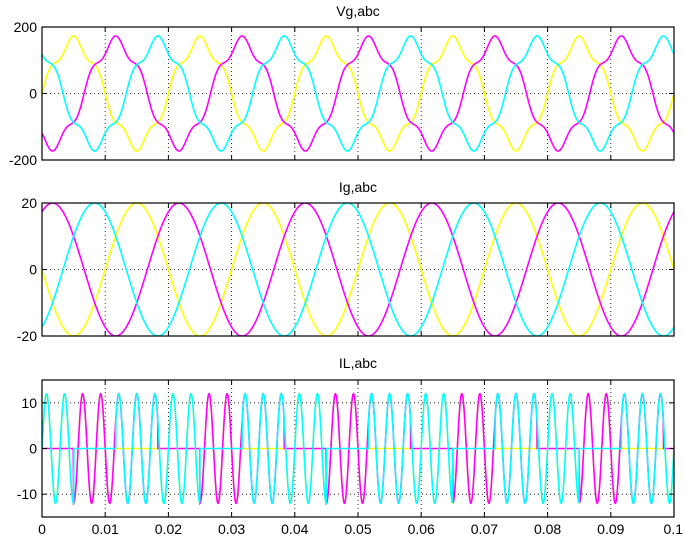 Image resolution: width=685 pixels, height=538 pixels. Describe the element at coordinates (358, 11) in the screenshot. I see `subplot-vg-title: Vg,abc` at that location.